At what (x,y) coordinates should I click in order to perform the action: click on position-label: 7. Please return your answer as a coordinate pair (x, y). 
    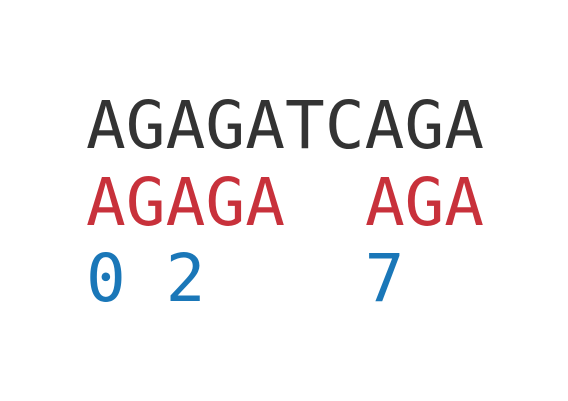
    Looking at the image, I should click on (385, 278).